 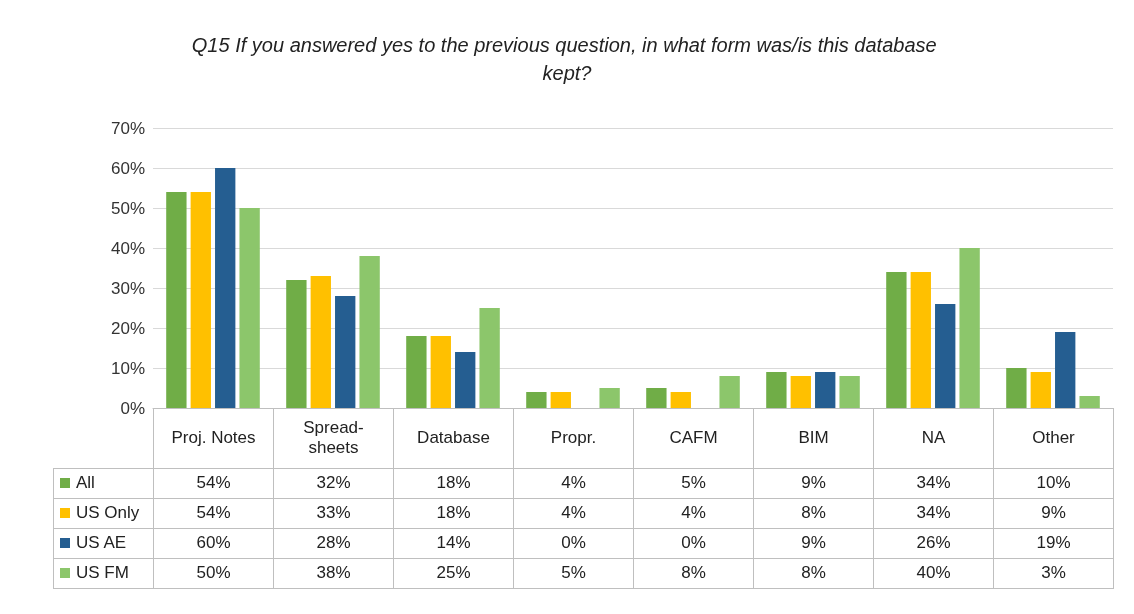 What do you see at coordinates (453, 437) in the screenshot?
I see `x-tick-label: Database` at bounding box center [453, 437].